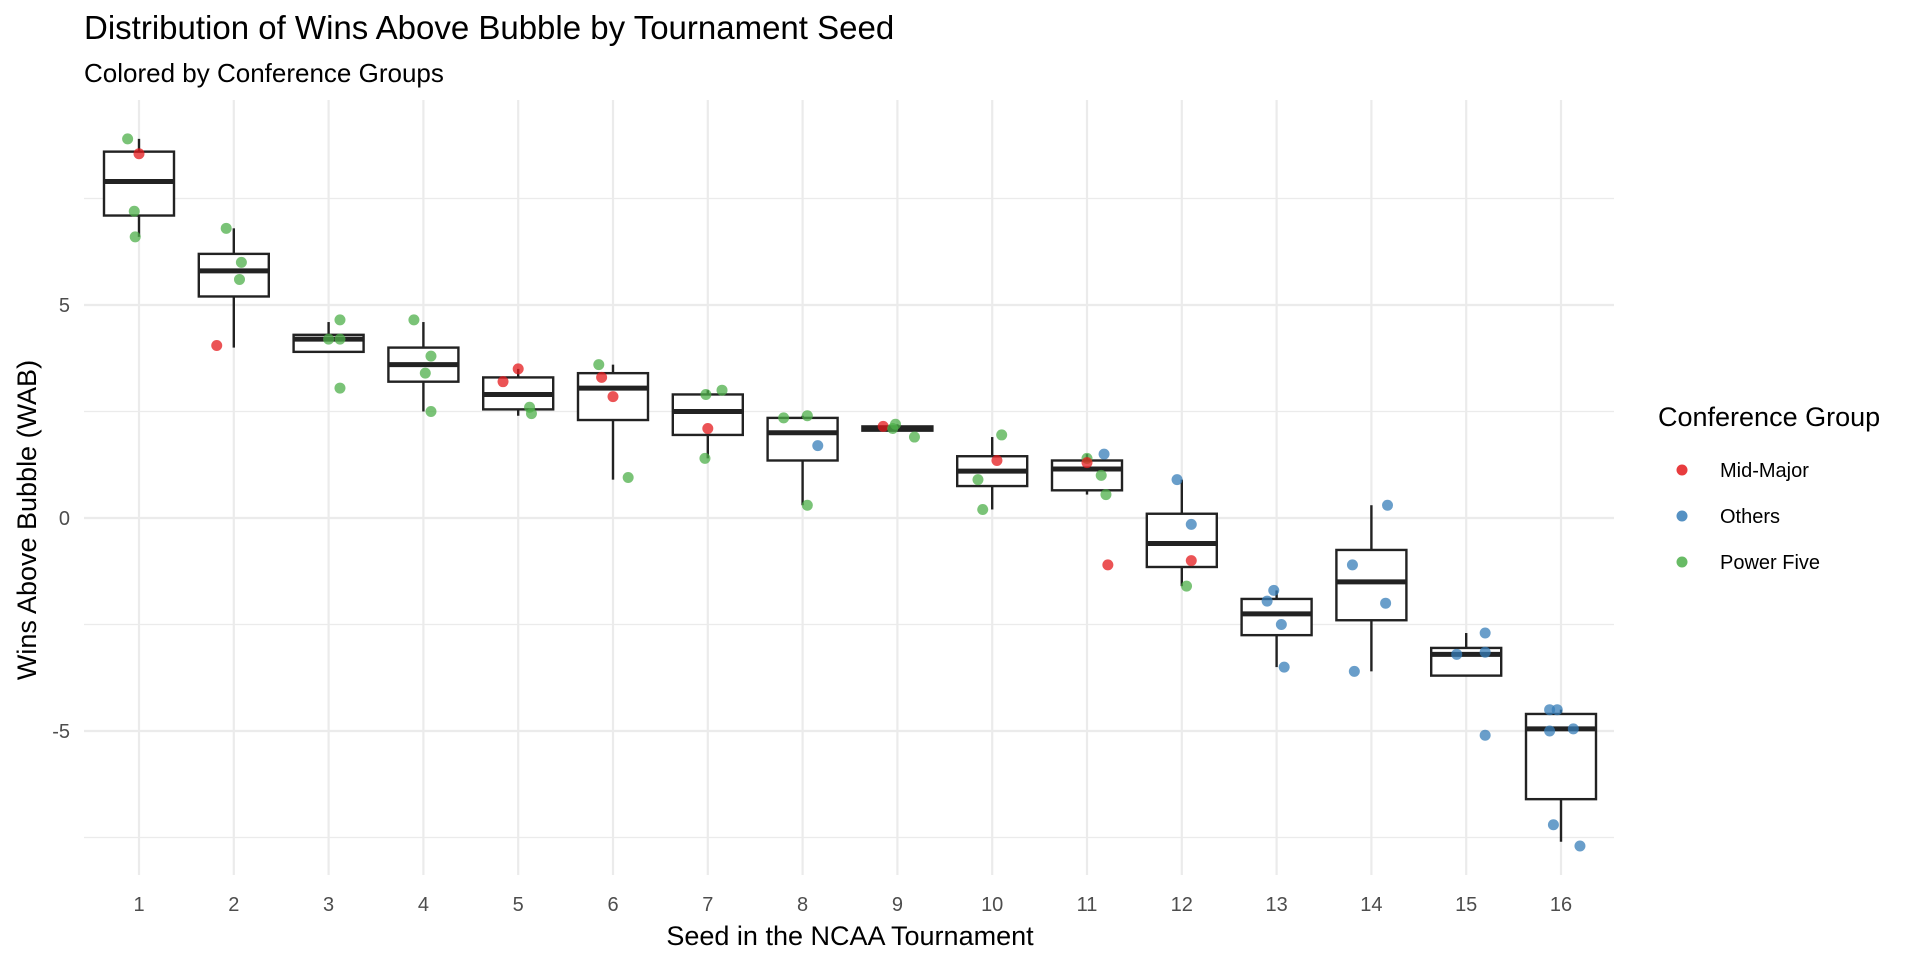 This screenshot has height=960, width=1920. I want to click on y-tick-label: 0, so click(64, 519).